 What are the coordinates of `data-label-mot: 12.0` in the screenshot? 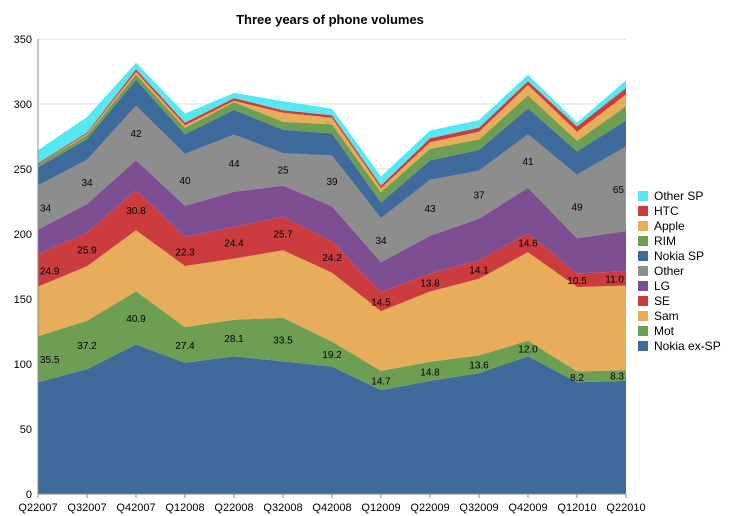 It's located at (528, 349).